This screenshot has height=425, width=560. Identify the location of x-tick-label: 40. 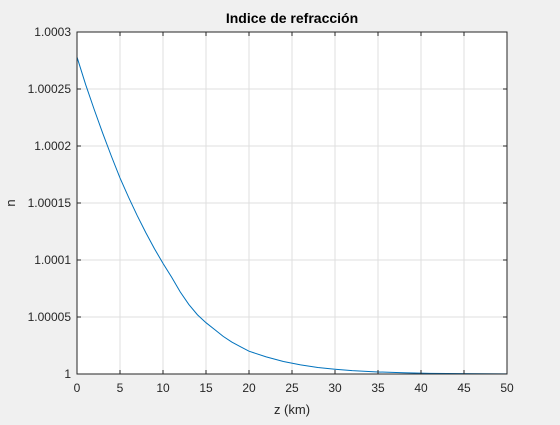
(421, 388).